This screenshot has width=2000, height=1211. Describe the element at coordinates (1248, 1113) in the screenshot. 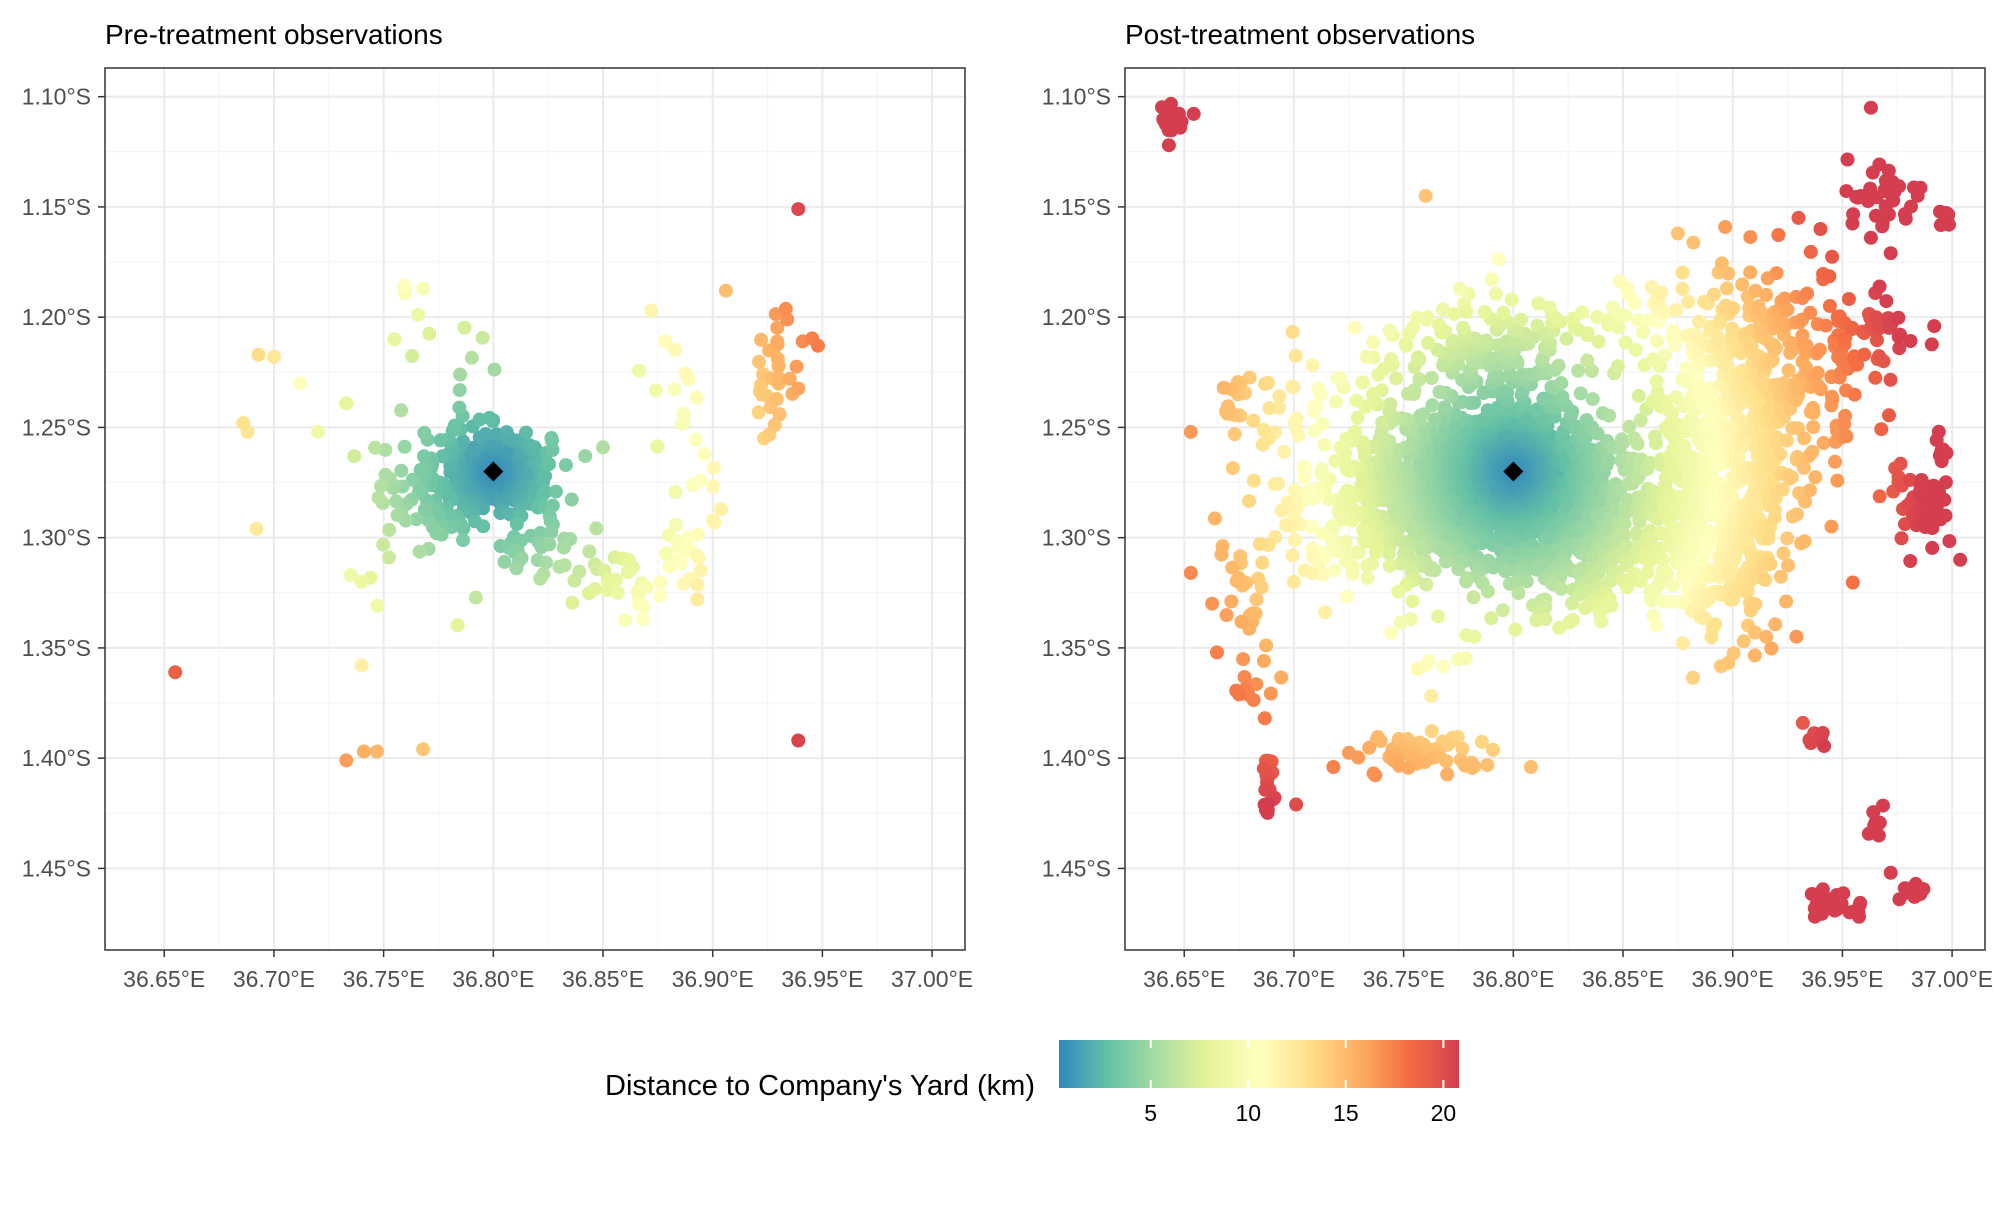

I see `colorbar-tick-label: 10` at that location.